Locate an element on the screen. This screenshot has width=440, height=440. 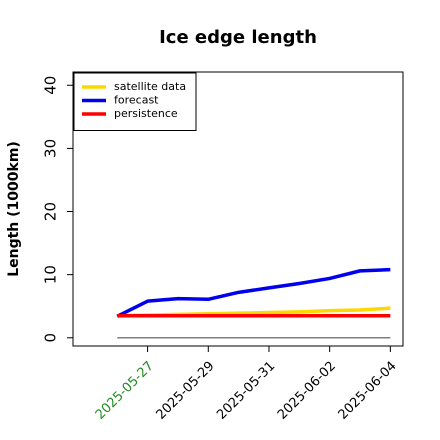
x-tick-label: 2025-05-31 is located at coordinates (246, 391).